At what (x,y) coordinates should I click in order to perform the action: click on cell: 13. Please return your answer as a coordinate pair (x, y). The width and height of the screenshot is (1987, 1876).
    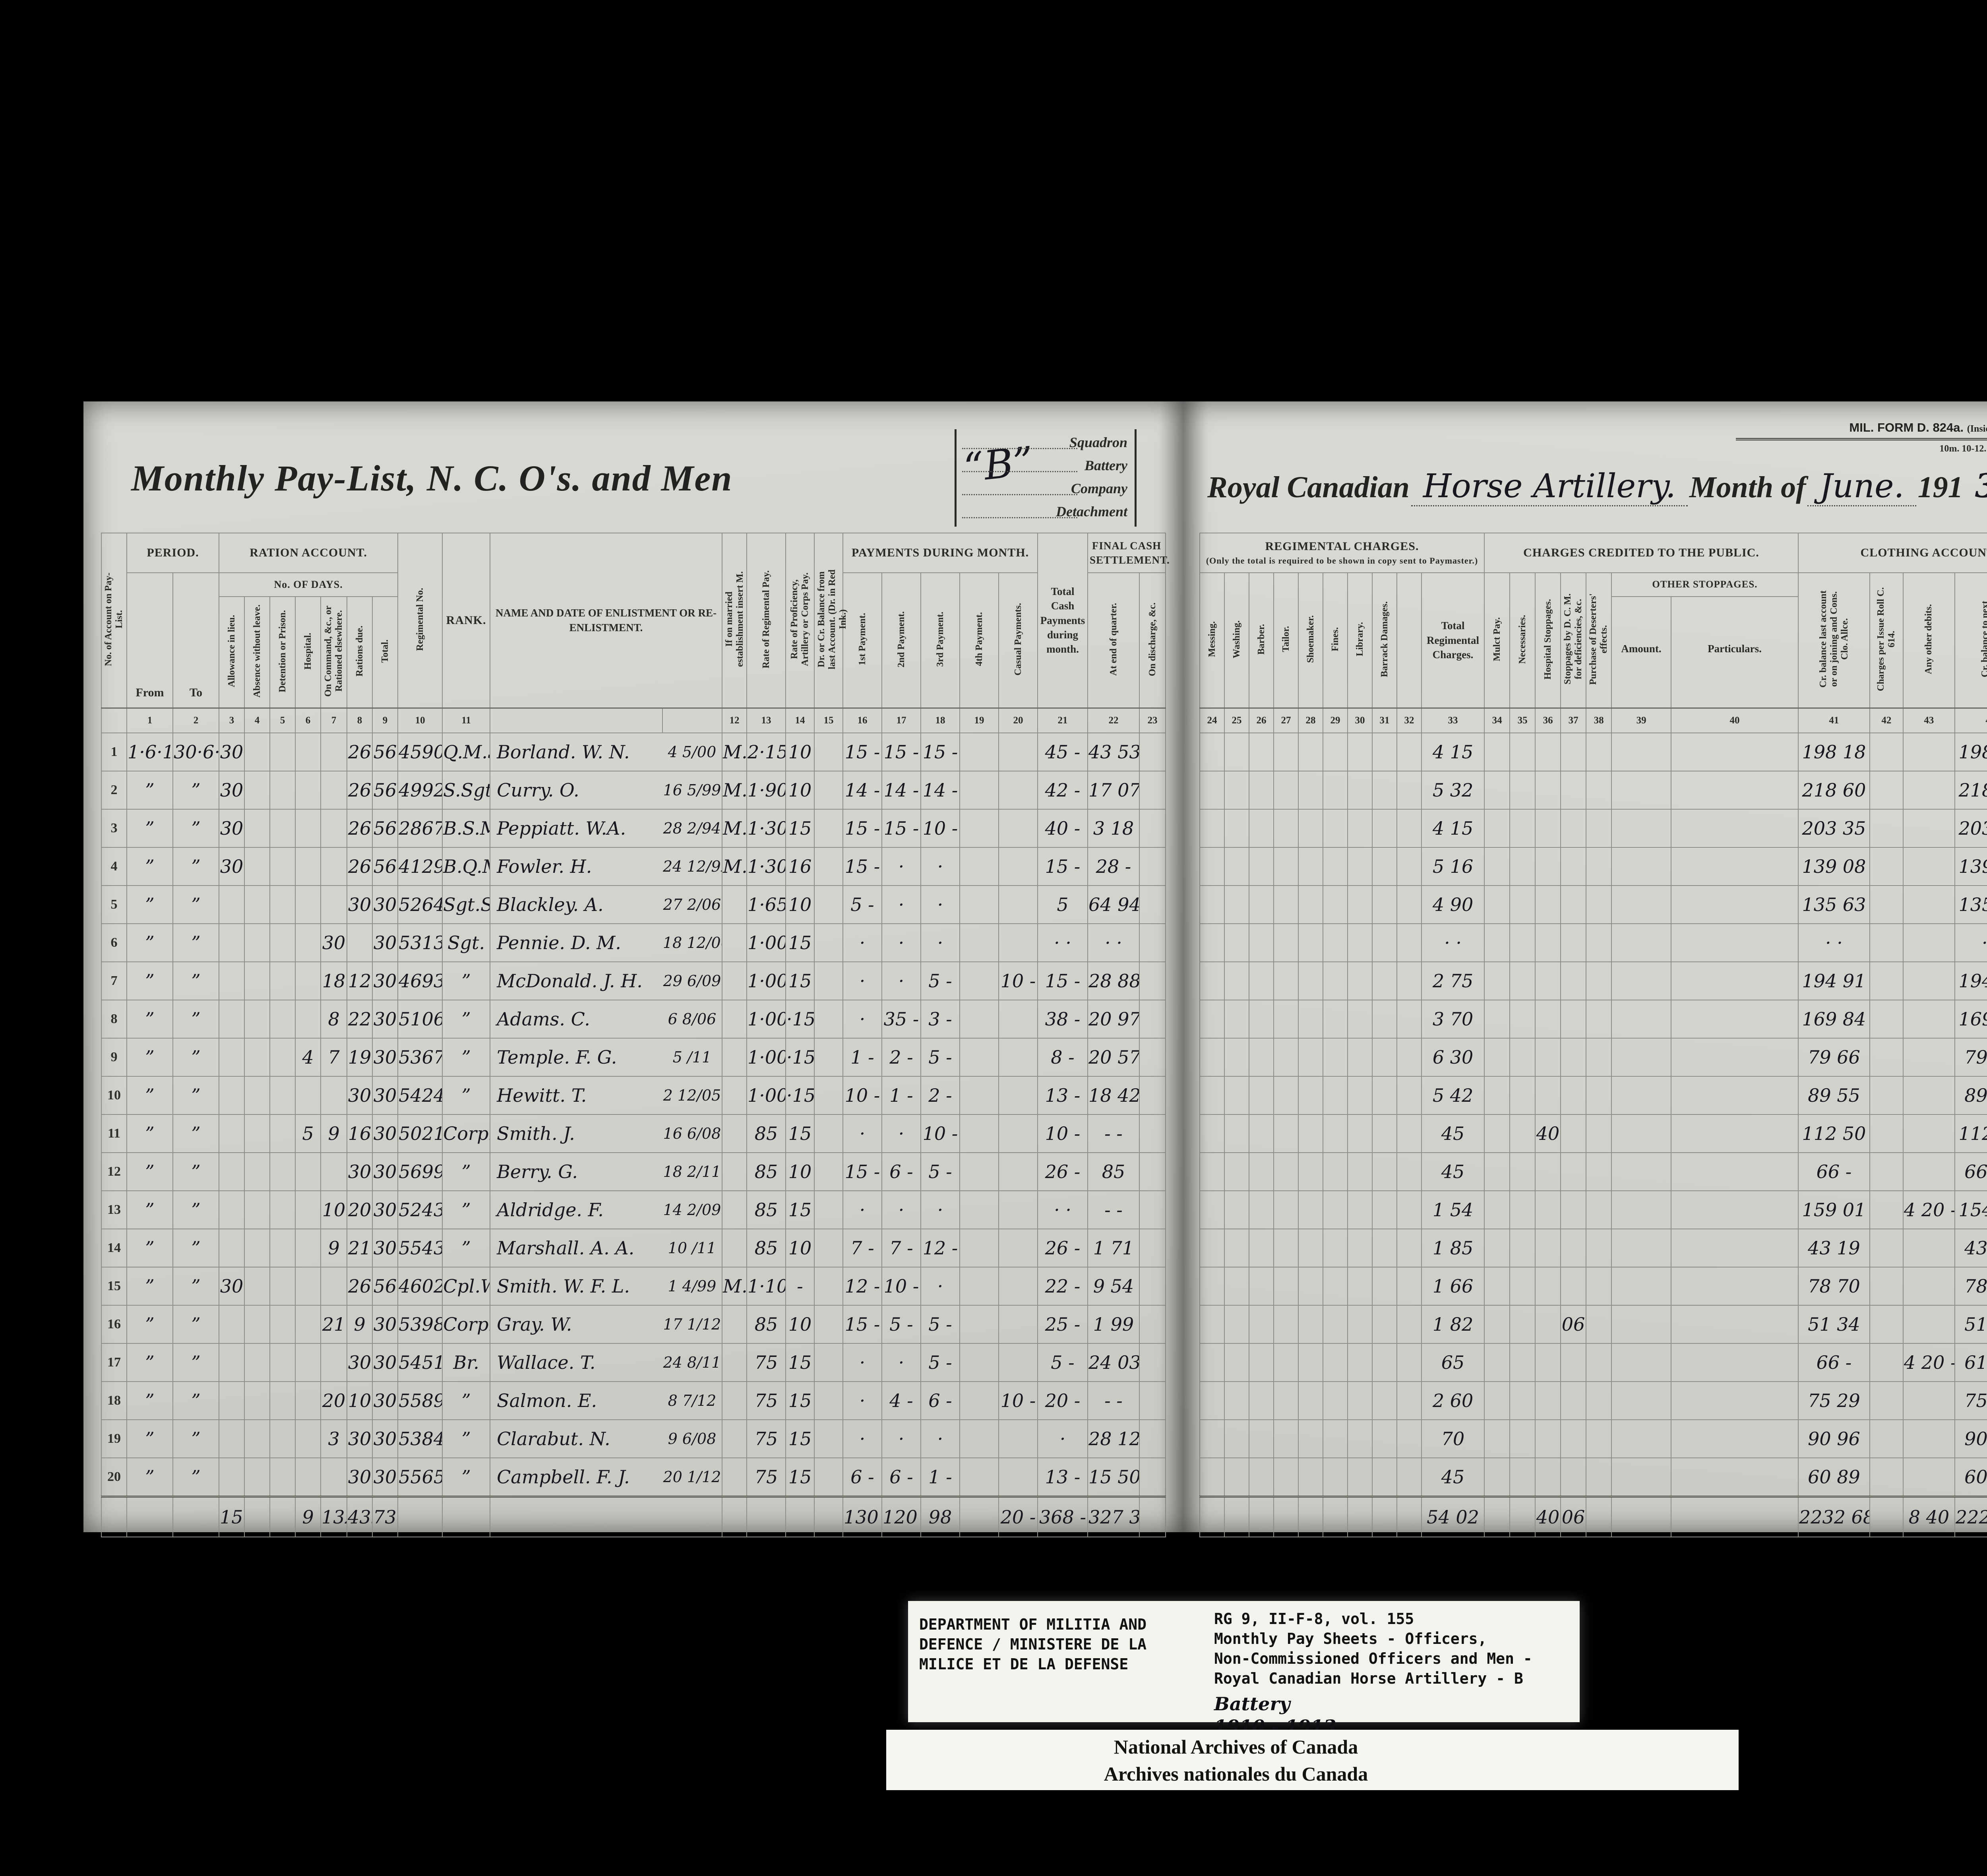
    Looking at the image, I should click on (114, 1209).